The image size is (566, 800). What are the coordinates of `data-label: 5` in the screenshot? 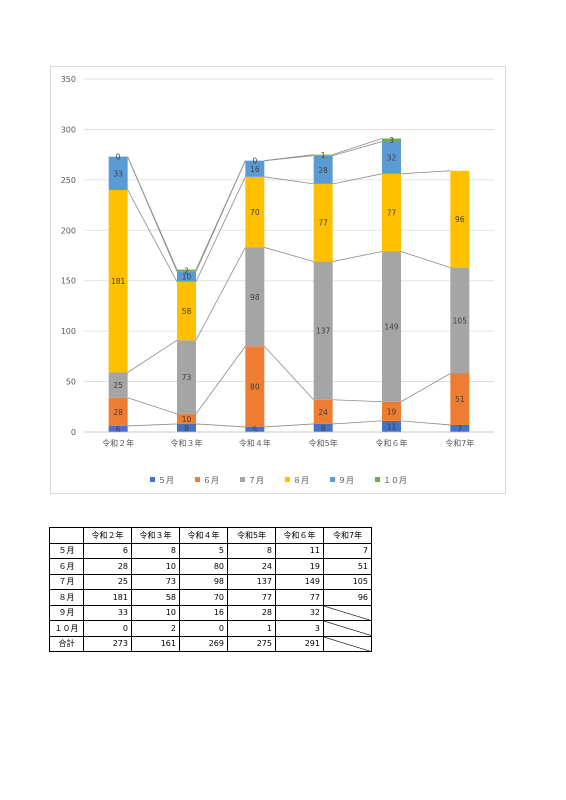 It's located at (254, 429).